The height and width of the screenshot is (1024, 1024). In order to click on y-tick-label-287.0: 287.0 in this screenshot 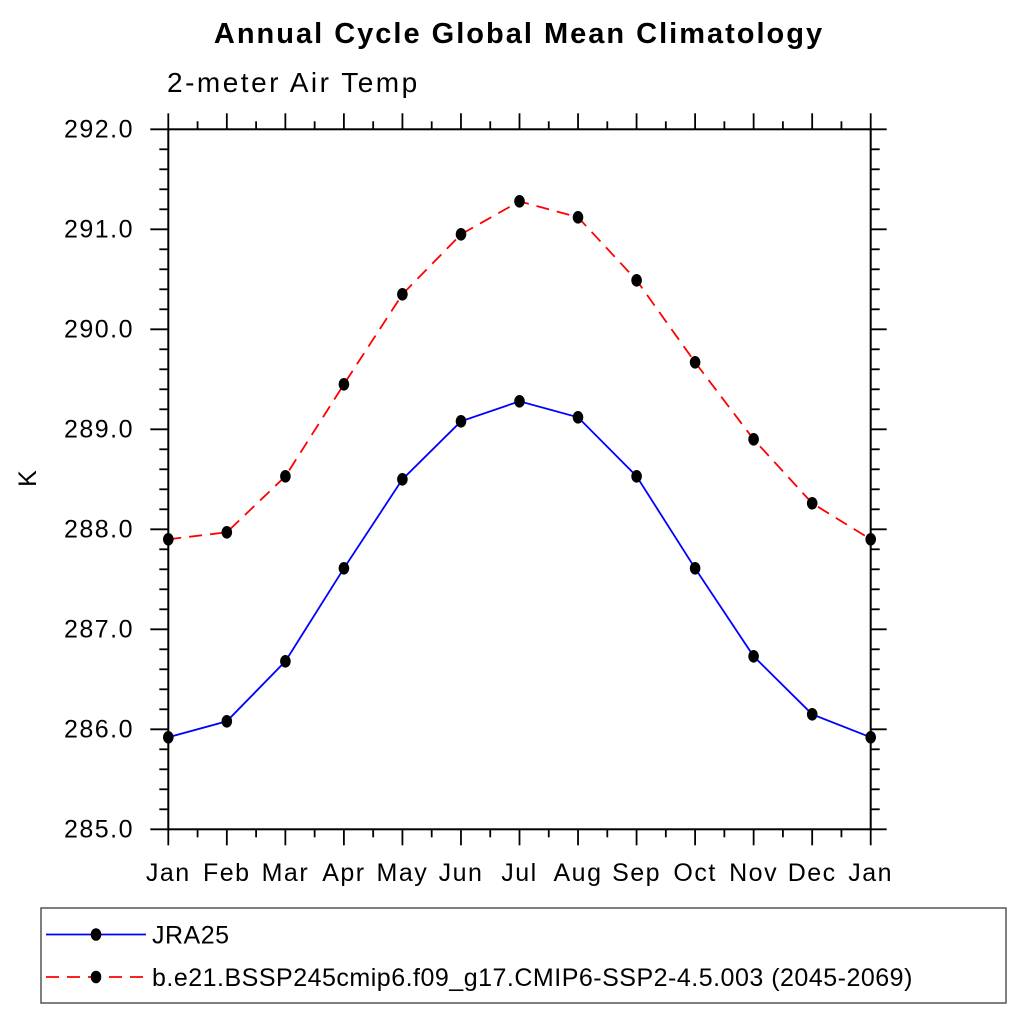, I will do `click(99, 629)`.